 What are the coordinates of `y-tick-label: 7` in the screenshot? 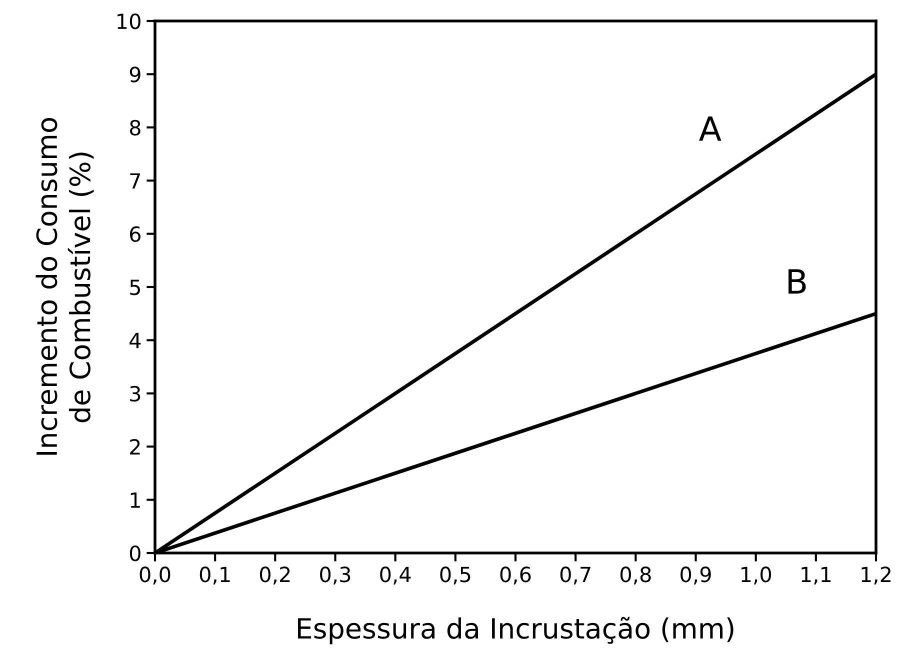 It's located at (135, 181).